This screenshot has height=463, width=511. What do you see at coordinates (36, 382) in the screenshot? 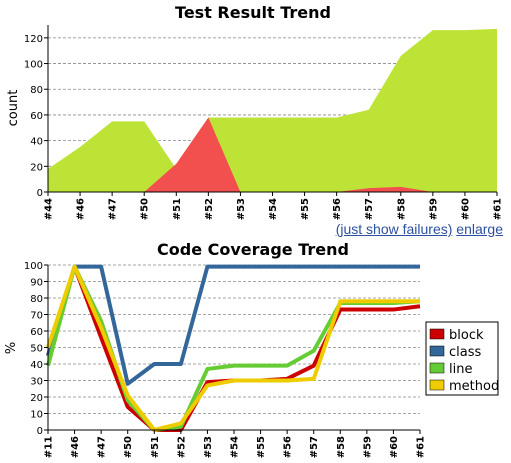
I see `y-tick-label: 30` at bounding box center [36, 382].